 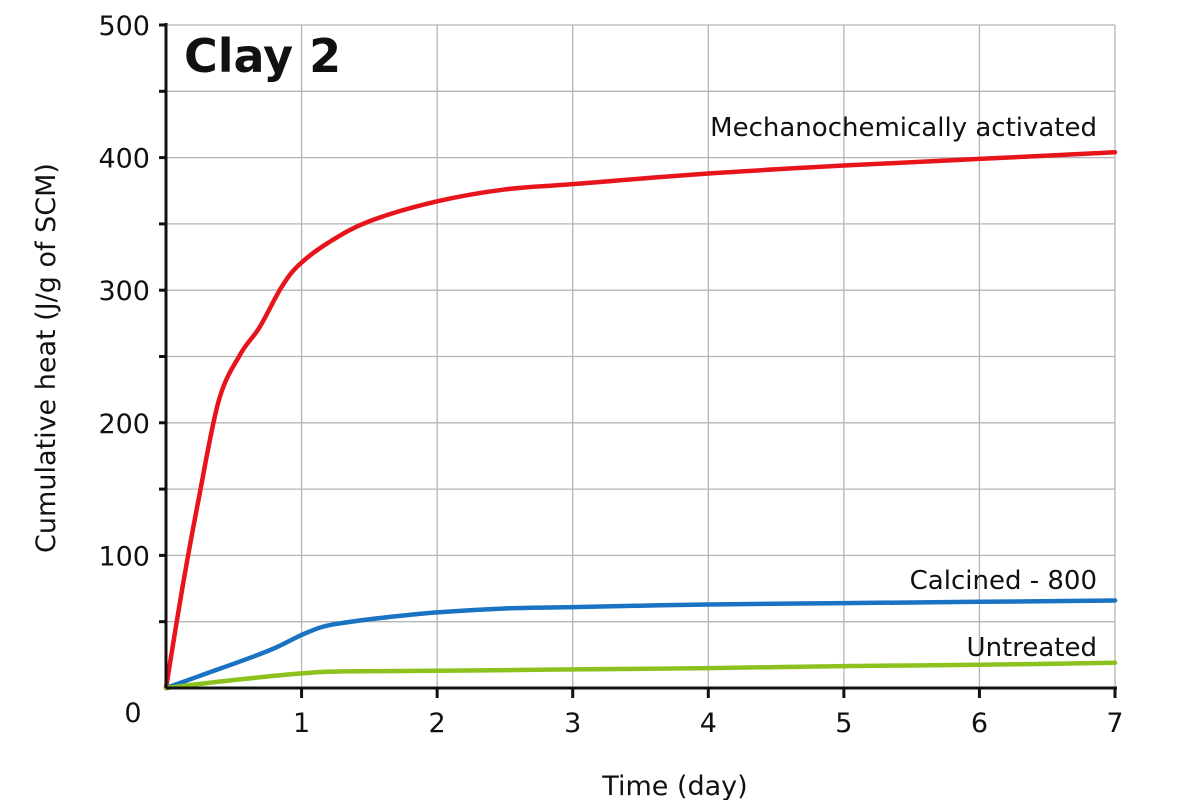 I want to click on x-tick-label: 1, so click(x=301, y=723).